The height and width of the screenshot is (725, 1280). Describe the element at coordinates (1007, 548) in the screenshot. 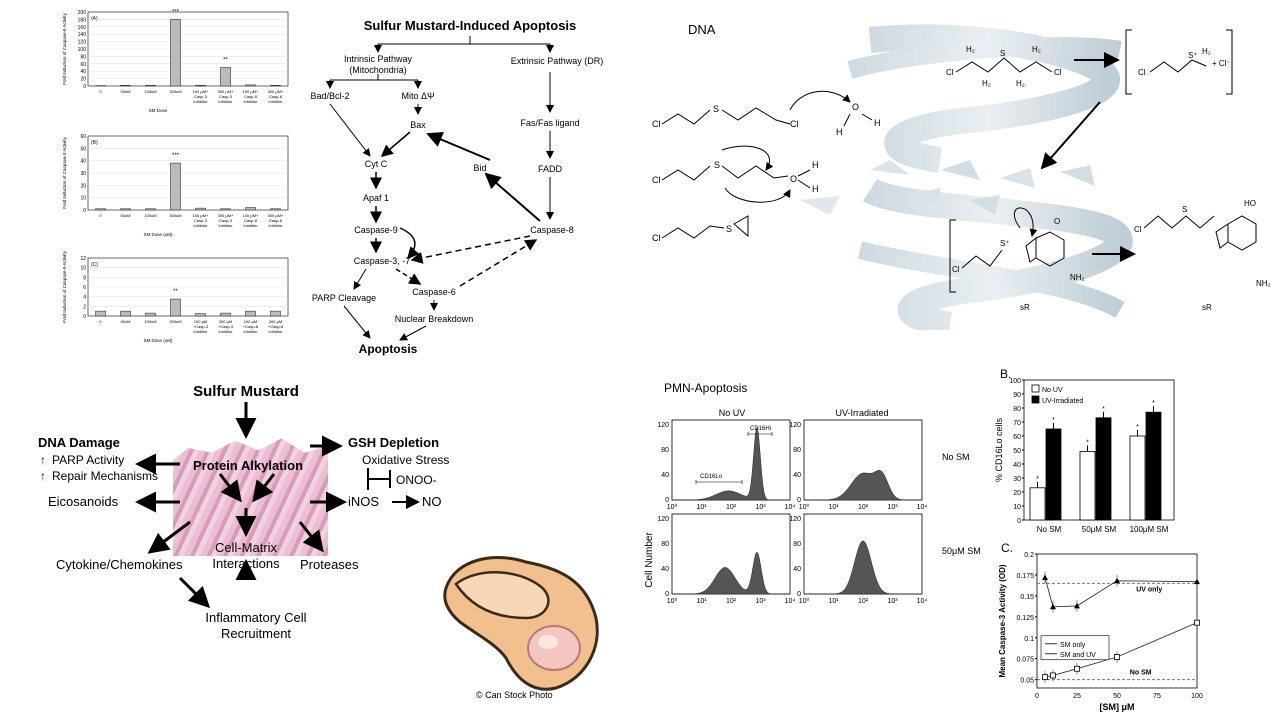

I see `panel-label: C.` at that location.